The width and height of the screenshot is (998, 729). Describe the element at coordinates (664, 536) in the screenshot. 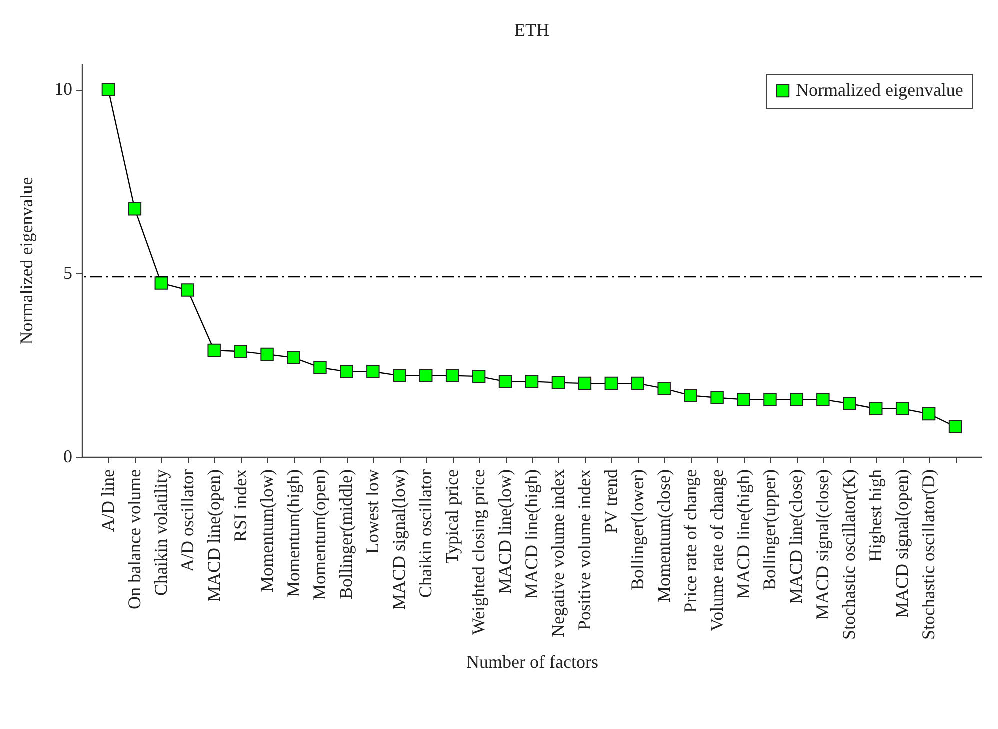

I see `x-tick-label: Momentum(close)` at that location.